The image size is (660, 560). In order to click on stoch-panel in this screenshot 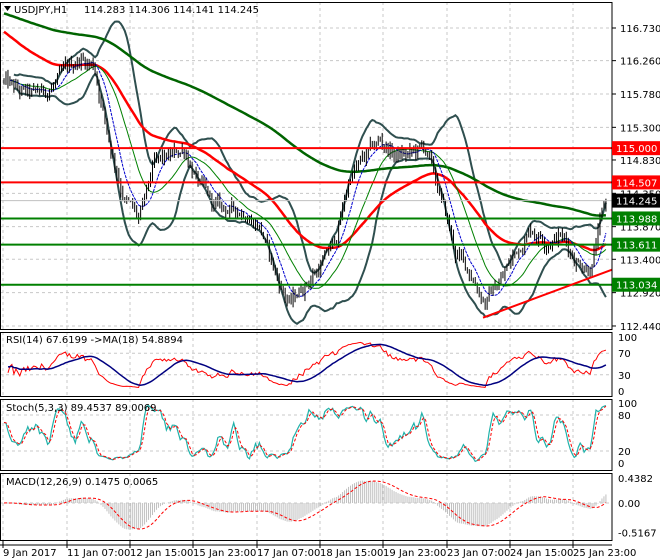, I will do `click(306, 433)`.